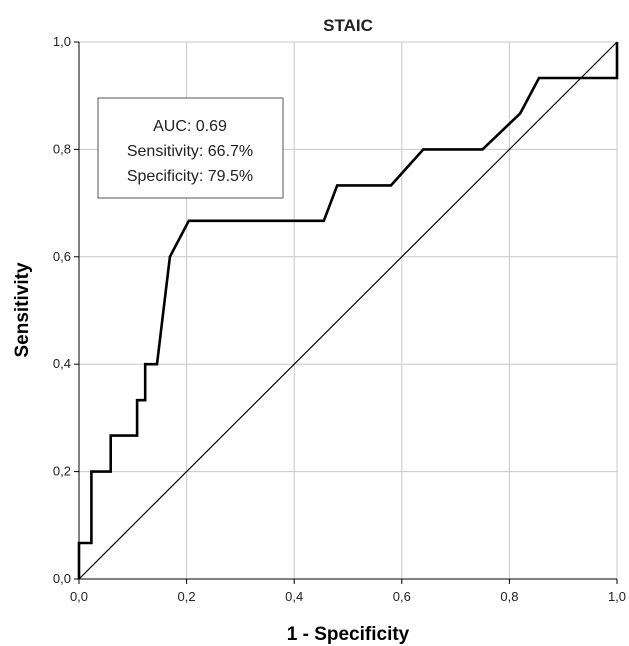 The image size is (629, 646). What do you see at coordinates (348, 634) in the screenshot?
I see `x-axis-title: 1 - Specificity` at bounding box center [348, 634].